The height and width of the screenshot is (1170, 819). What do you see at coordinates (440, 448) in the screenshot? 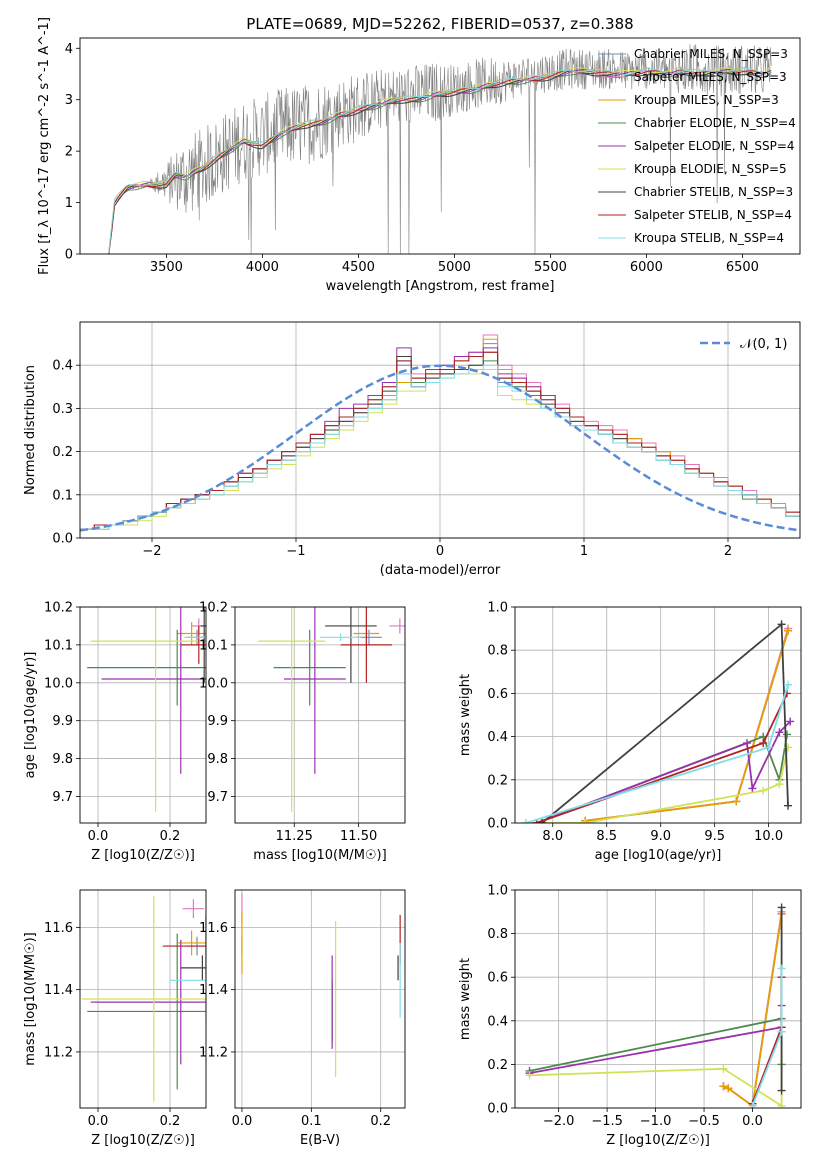
I see `gaussian-curve` at bounding box center [440, 448].